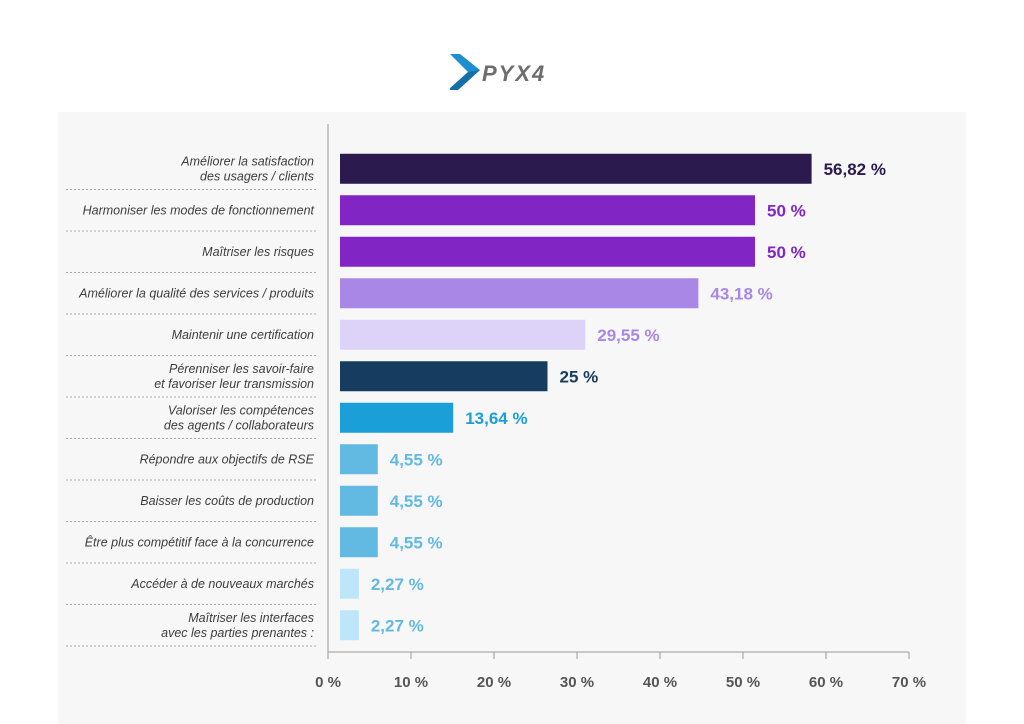  What do you see at coordinates (496, 418) in the screenshot?
I see `value-label: 13,64 %` at bounding box center [496, 418].